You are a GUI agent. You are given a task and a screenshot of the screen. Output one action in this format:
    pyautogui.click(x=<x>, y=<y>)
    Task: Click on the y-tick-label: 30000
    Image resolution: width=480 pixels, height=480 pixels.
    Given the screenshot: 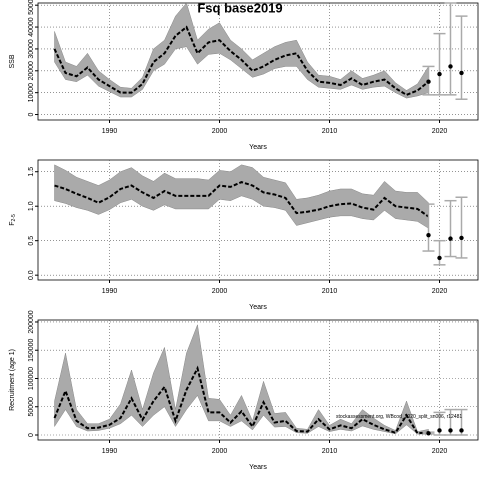 What is the action you would take?
    pyautogui.click(x=31, y=49)
    